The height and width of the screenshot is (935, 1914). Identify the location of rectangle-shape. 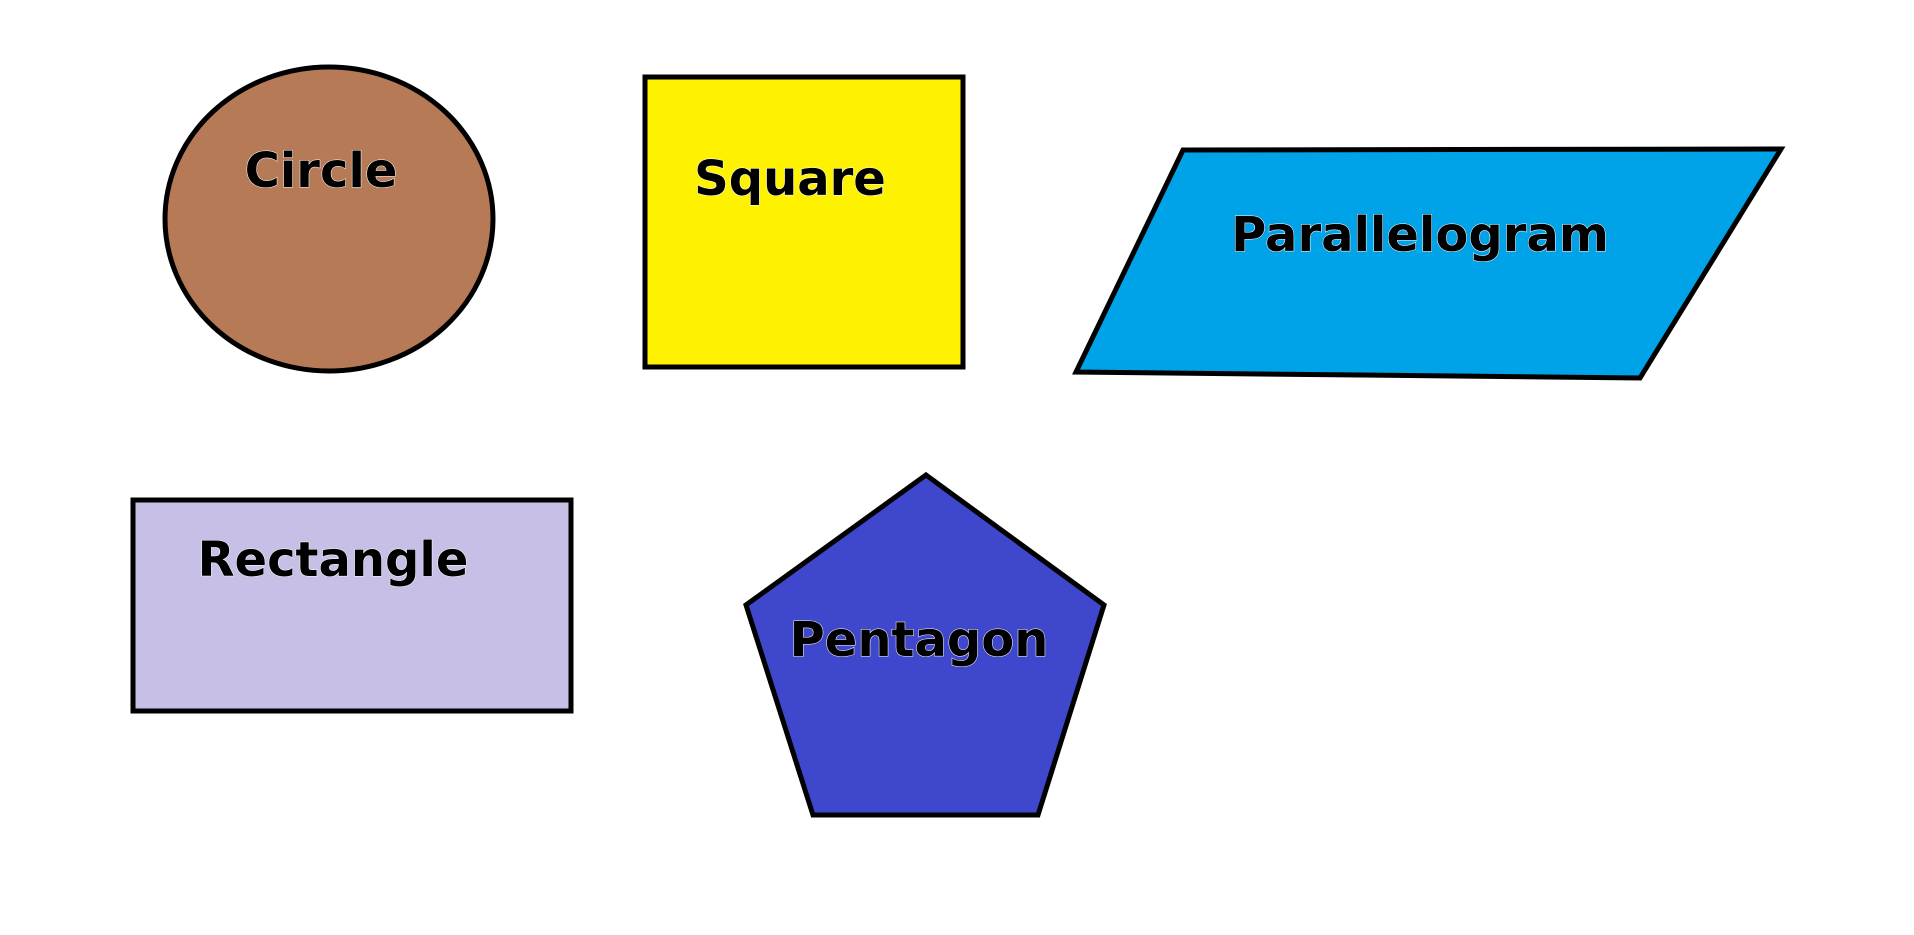
(352, 605).